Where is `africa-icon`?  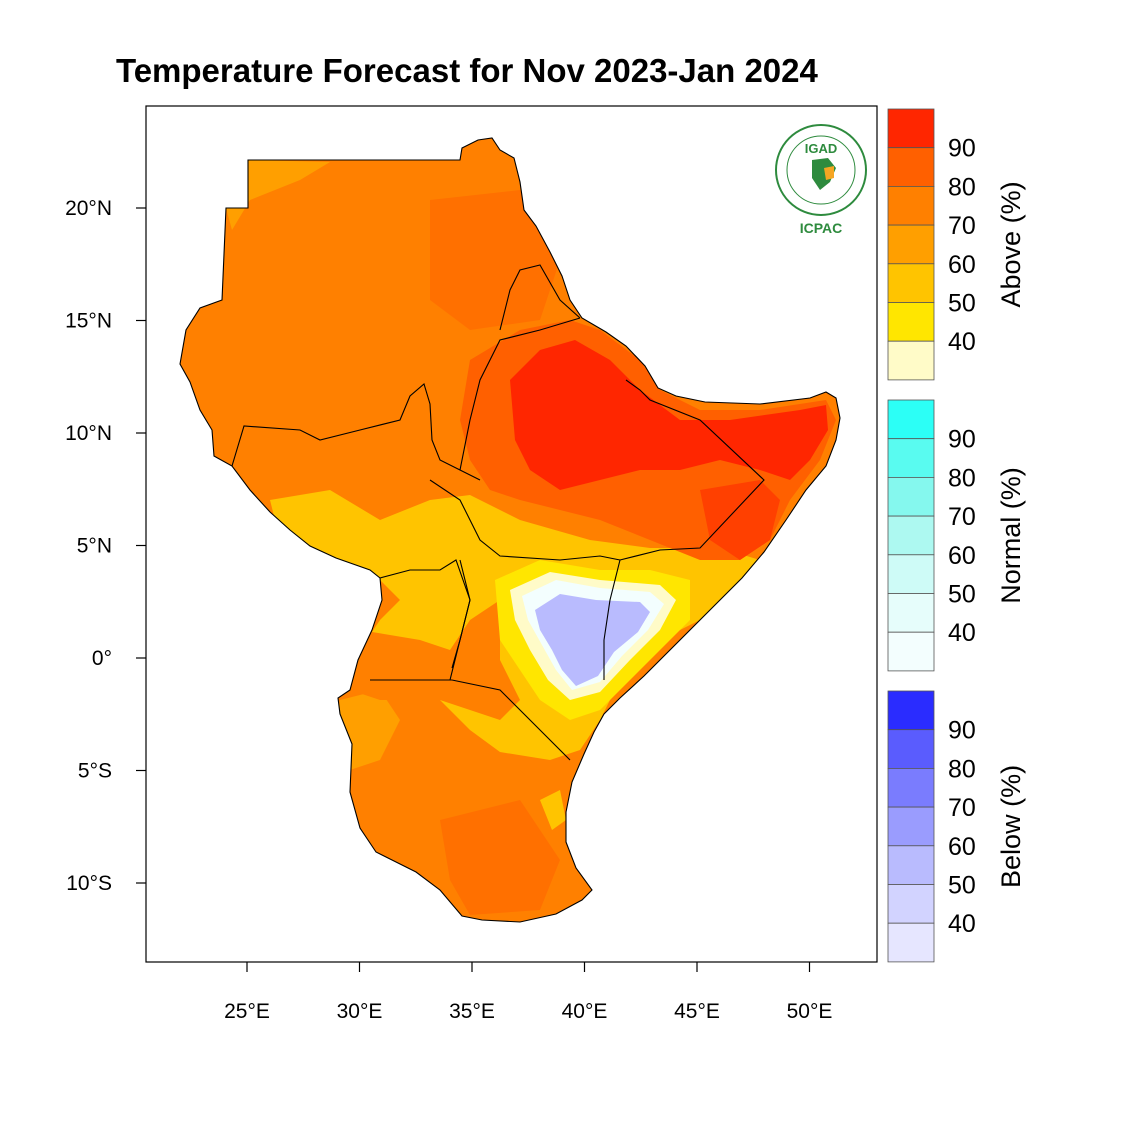
africa-icon is located at coordinates (824, 174).